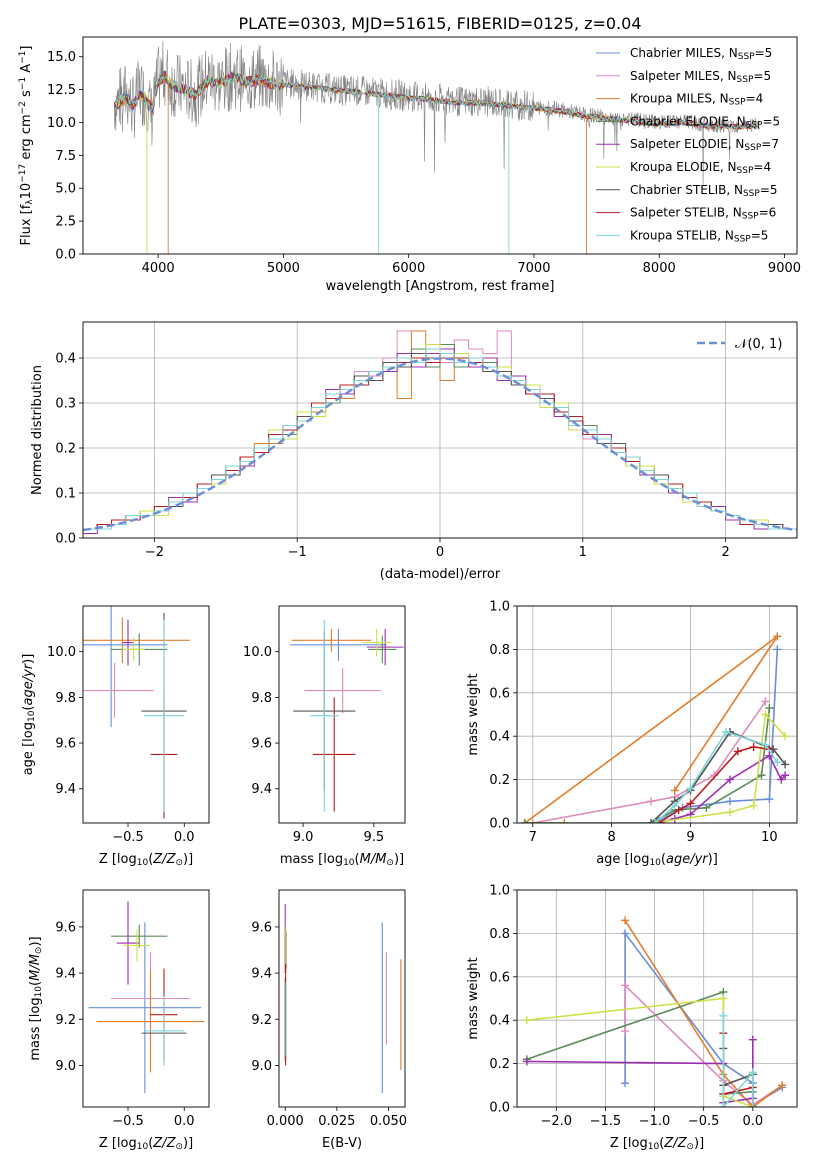 Image resolution: width=819 pixels, height=1170 pixels. What do you see at coordinates (128, 837) in the screenshot?
I see `x-tick-label: −0.5` at bounding box center [128, 837].